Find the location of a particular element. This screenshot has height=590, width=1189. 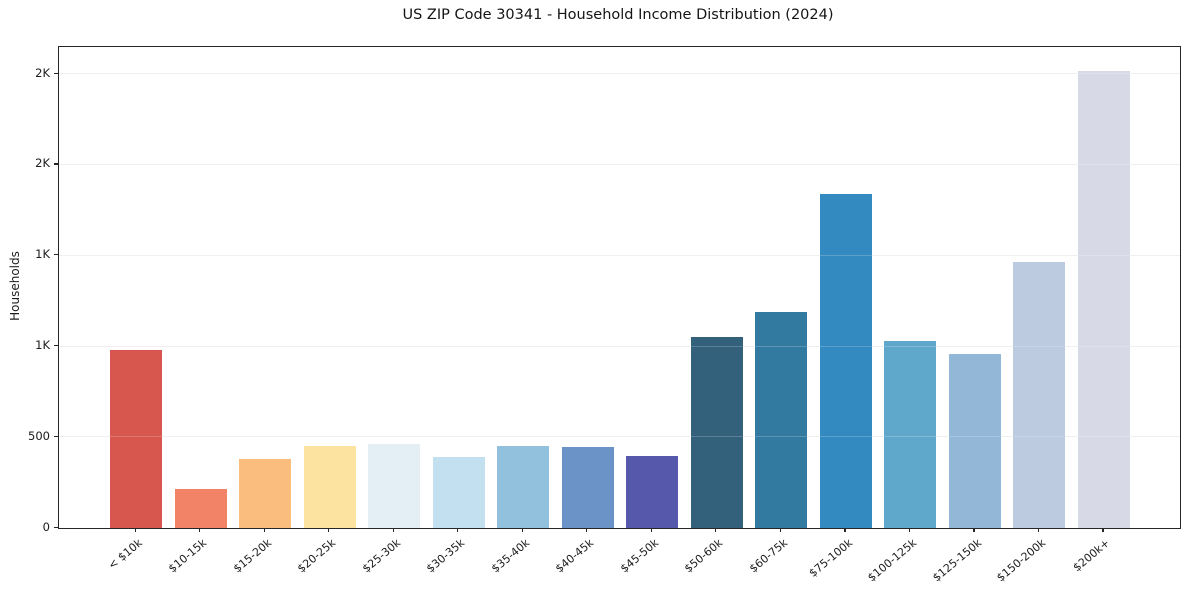

bar-150200k is located at coordinates (1039, 395).